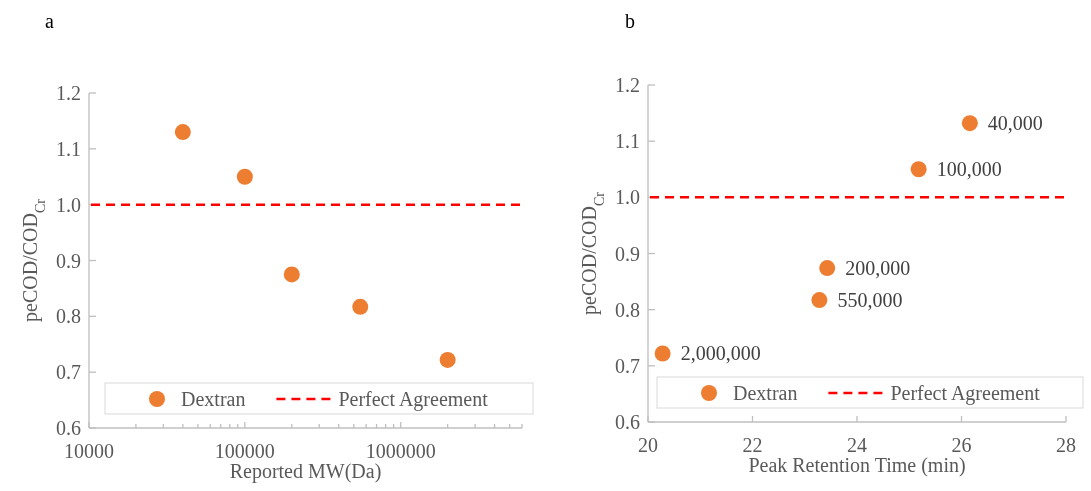  What do you see at coordinates (648, 445) in the screenshot?
I see `x-tick-label: 20` at bounding box center [648, 445].